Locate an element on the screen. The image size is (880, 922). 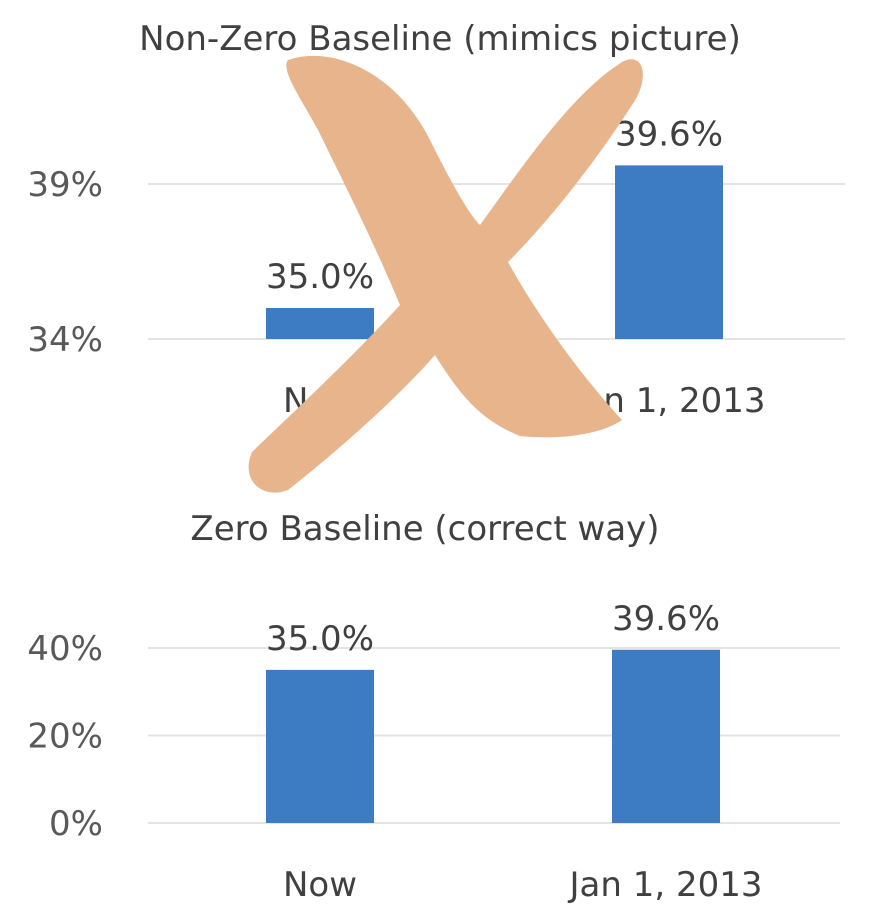
chart-2-title: Zero Baseline (correct way) is located at coordinates (424, 529).